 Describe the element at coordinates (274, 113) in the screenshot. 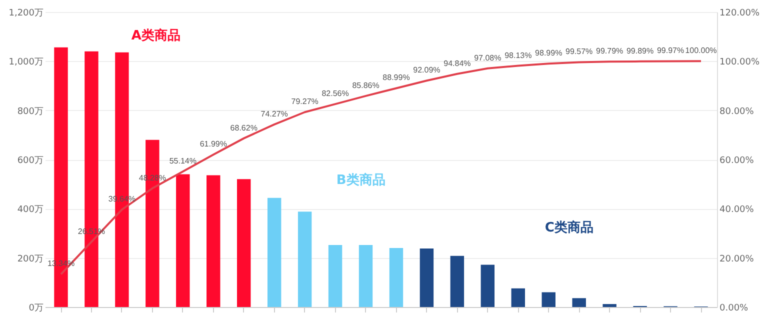

I see `data-label: 74.27%` at that location.